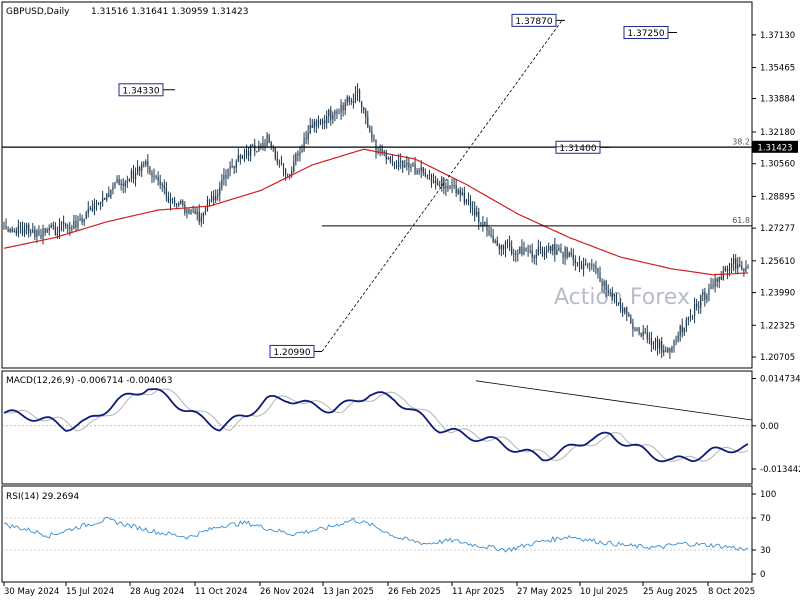 The width and height of the screenshot is (800, 600). What do you see at coordinates (89, 381) in the screenshot?
I see `macd-title: MACD(12,26,9) -0.006714 -0.004063` at bounding box center [89, 381].